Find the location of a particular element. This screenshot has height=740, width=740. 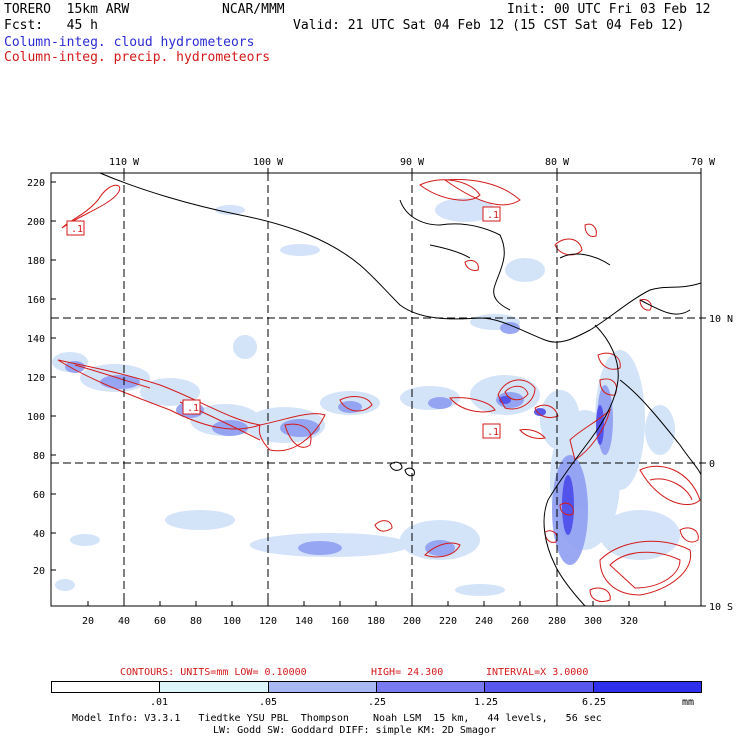

latitude-labels: 10 N 0 10 S is located at coordinates (721, 463).